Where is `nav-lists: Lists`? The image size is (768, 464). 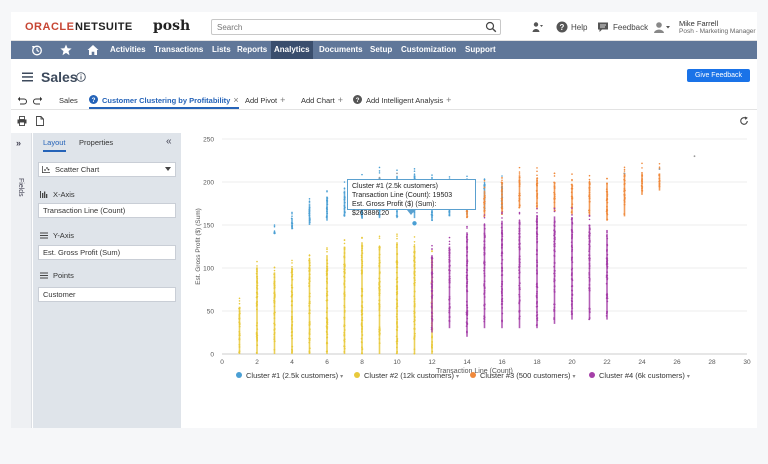 nav-lists: Lists is located at coordinates (221, 49).